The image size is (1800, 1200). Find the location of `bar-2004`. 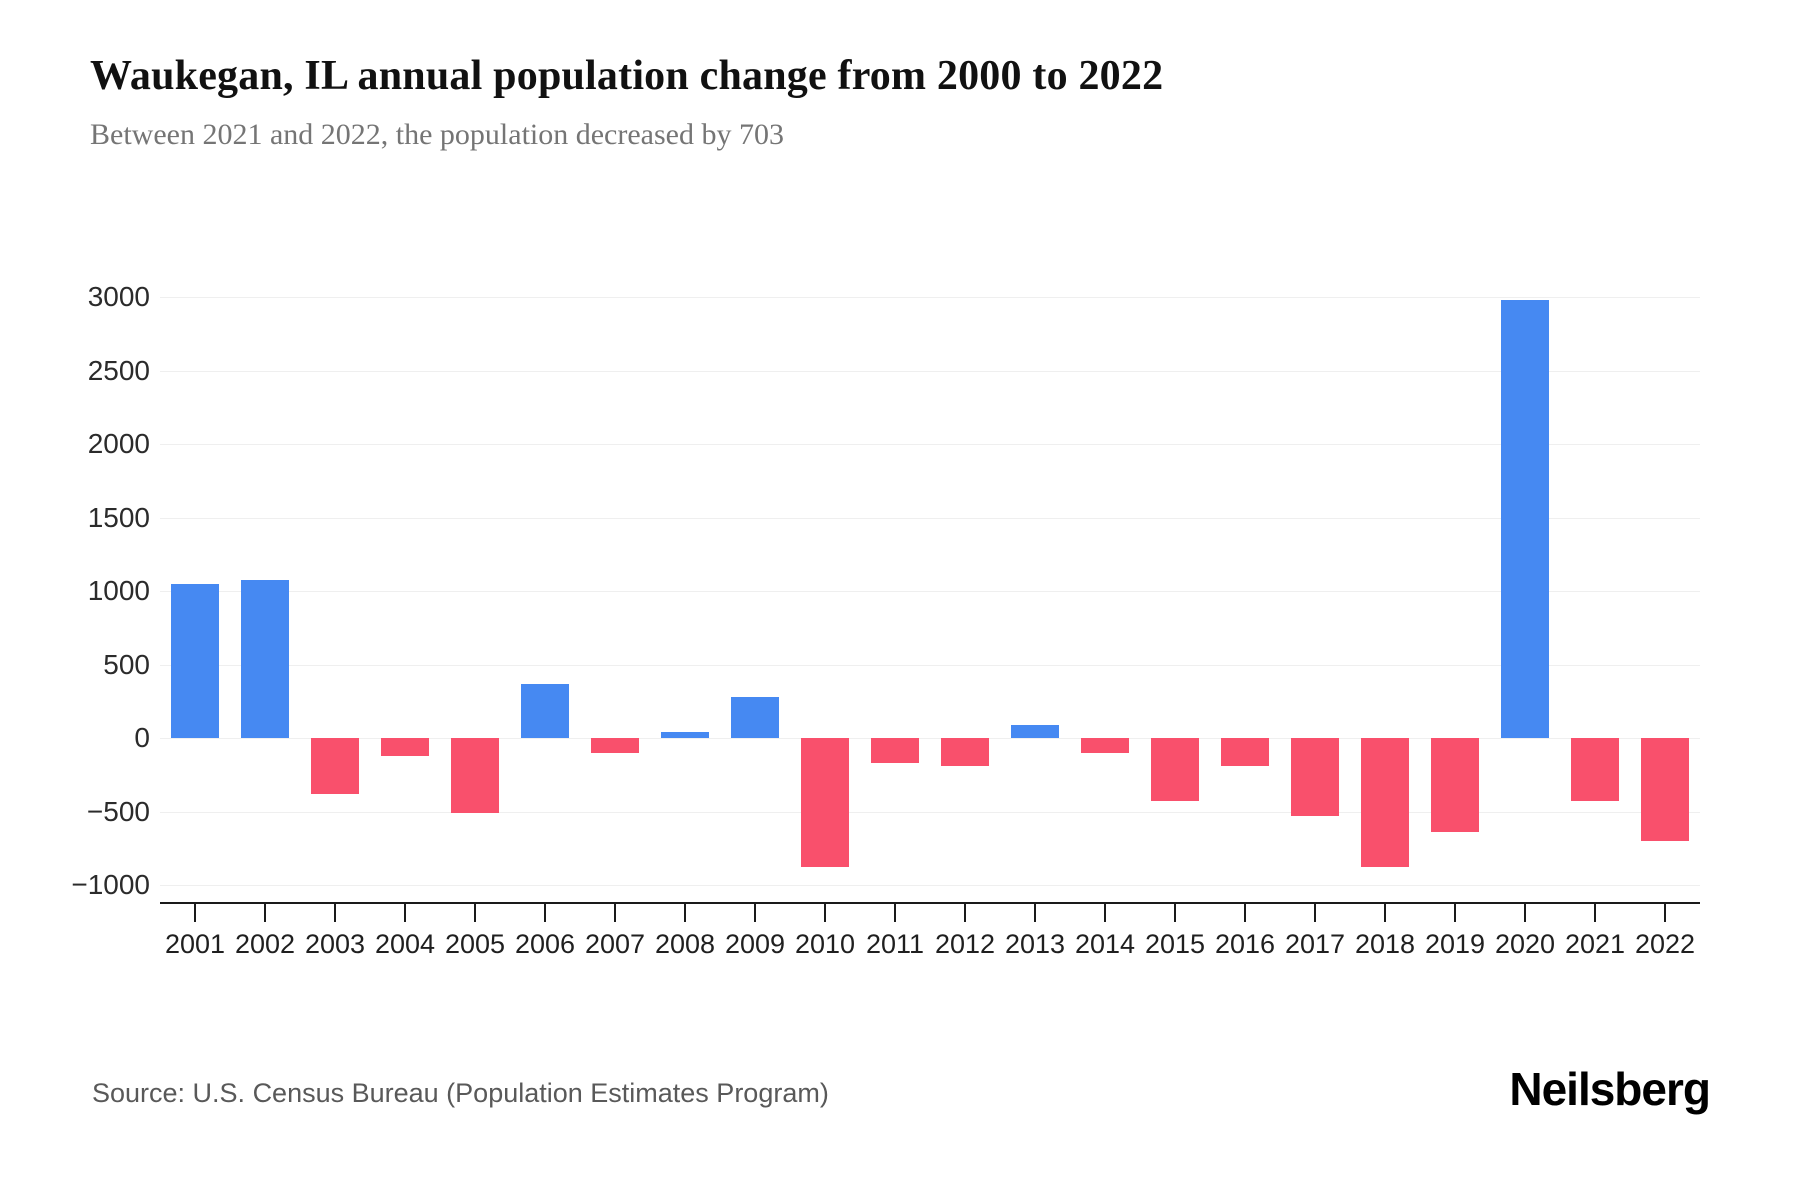

bar-2004 is located at coordinates (405, 747).